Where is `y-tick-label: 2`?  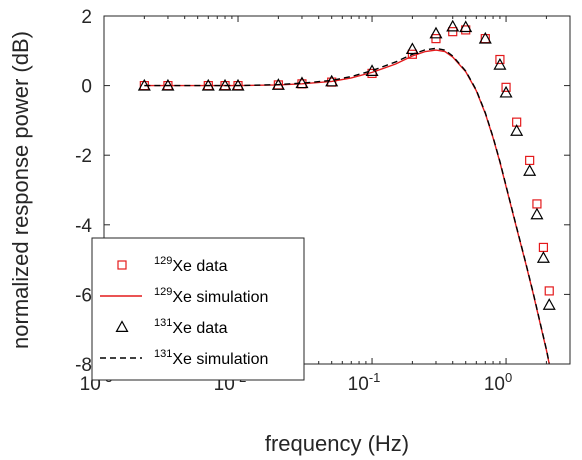
y-tick-label: 2 is located at coordinates (86, 17).